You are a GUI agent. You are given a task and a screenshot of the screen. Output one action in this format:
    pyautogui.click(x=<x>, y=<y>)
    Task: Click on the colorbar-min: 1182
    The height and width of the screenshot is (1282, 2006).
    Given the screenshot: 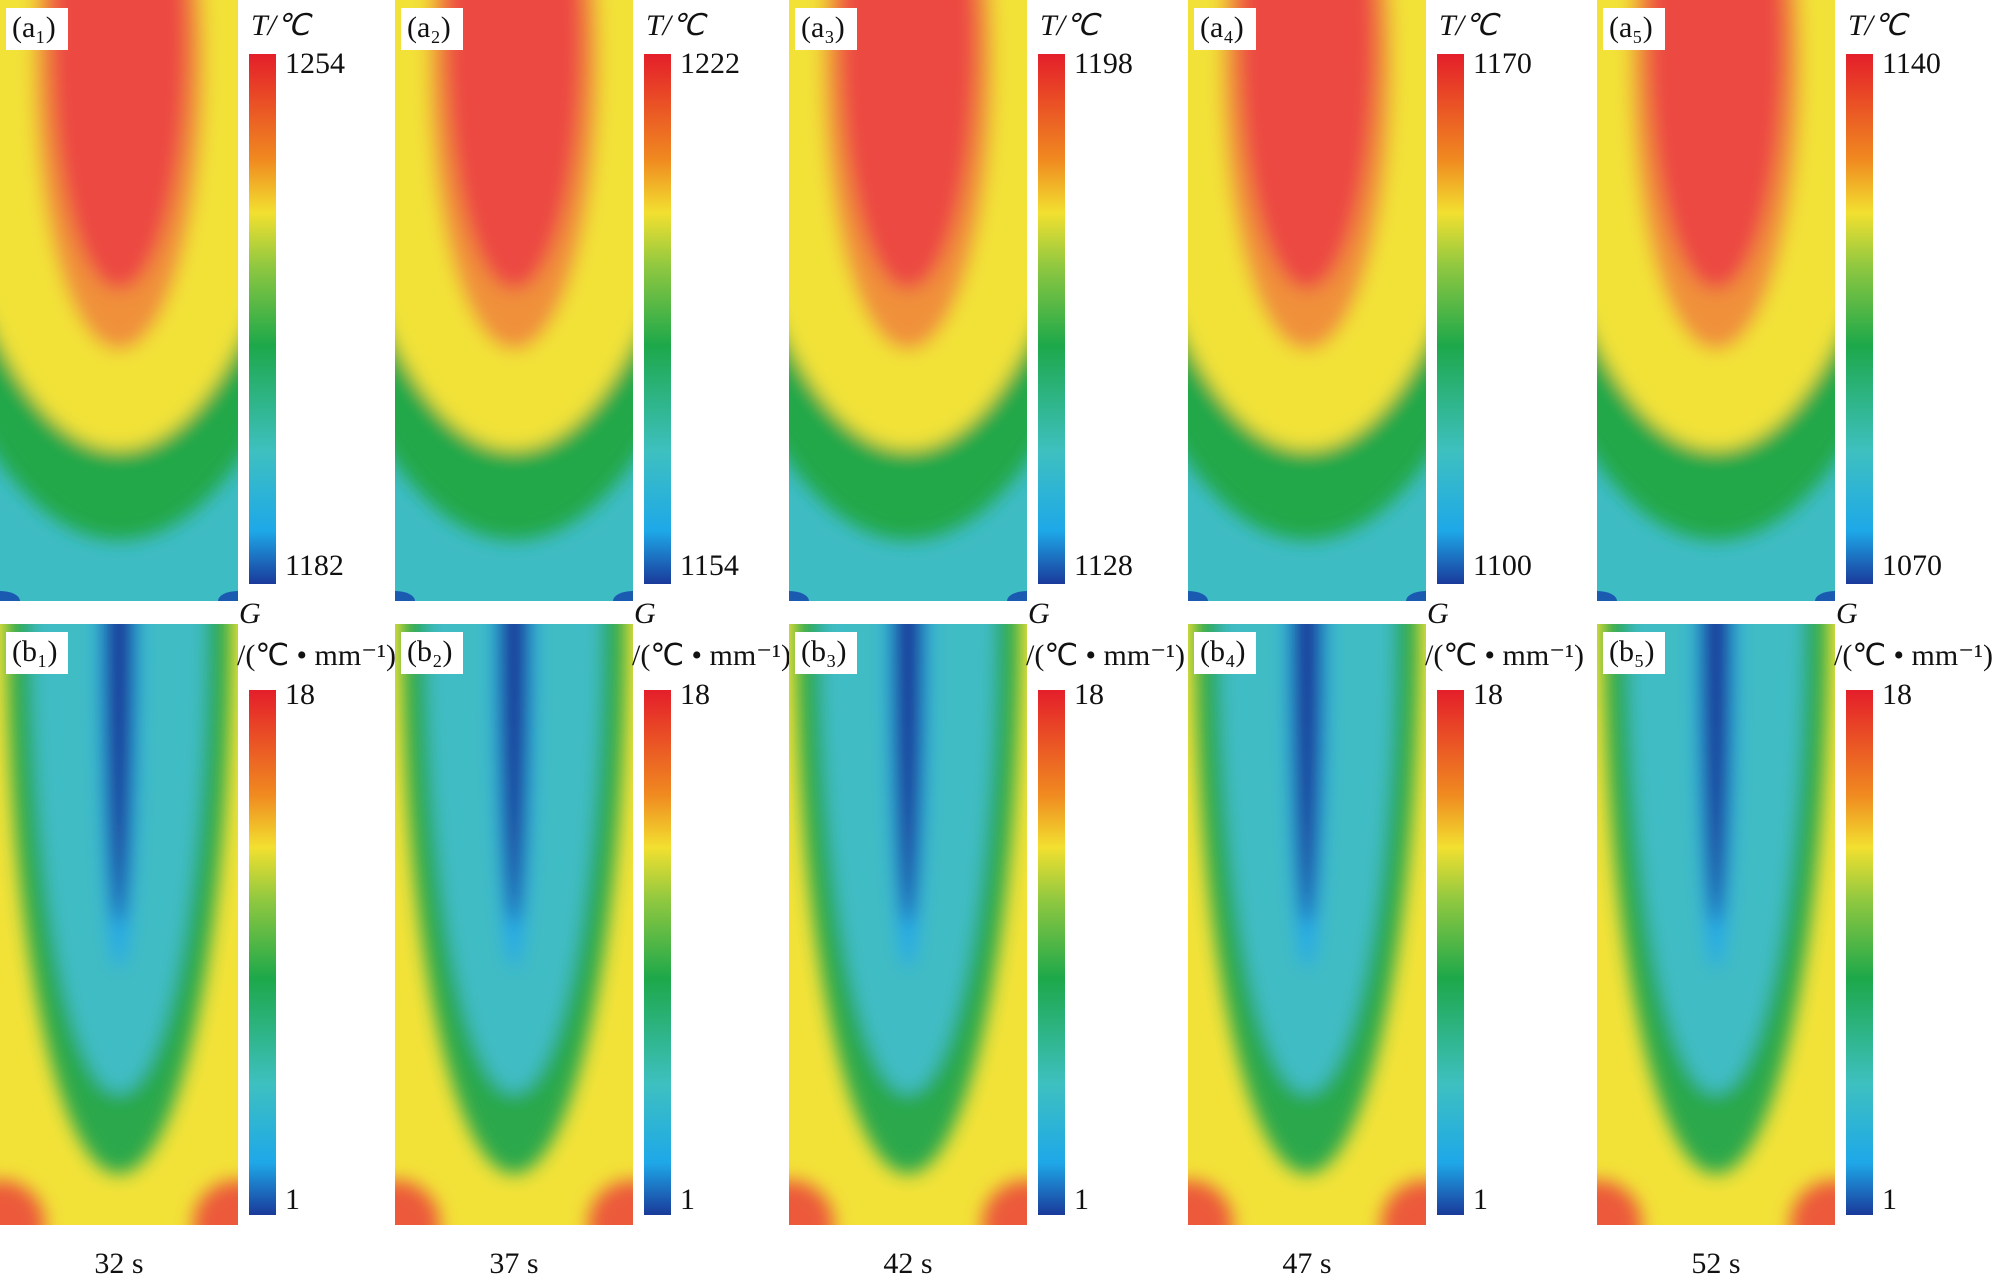 What is the action you would take?
    pyautogui.click(x=314, y=565)
    